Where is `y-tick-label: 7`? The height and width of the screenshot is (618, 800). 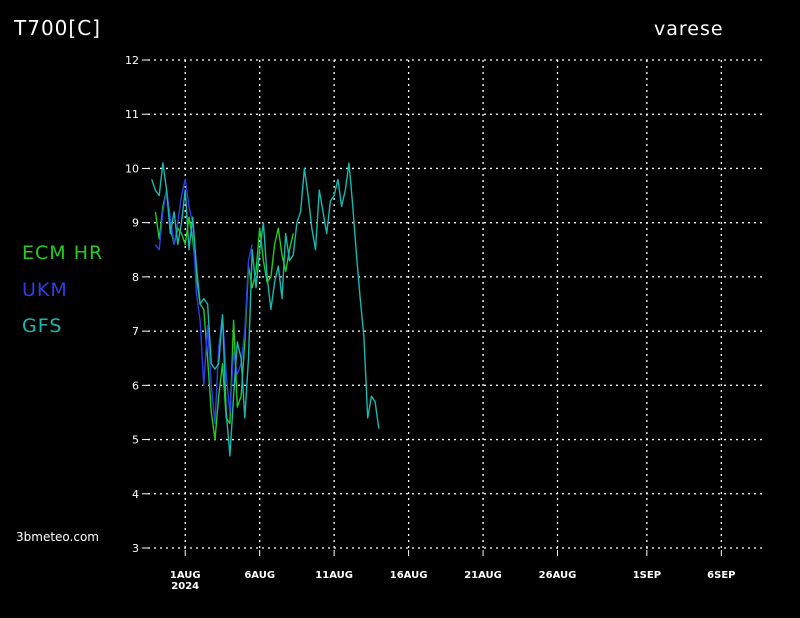 y-tick-label: 7 is located at coordinates (135, 331).